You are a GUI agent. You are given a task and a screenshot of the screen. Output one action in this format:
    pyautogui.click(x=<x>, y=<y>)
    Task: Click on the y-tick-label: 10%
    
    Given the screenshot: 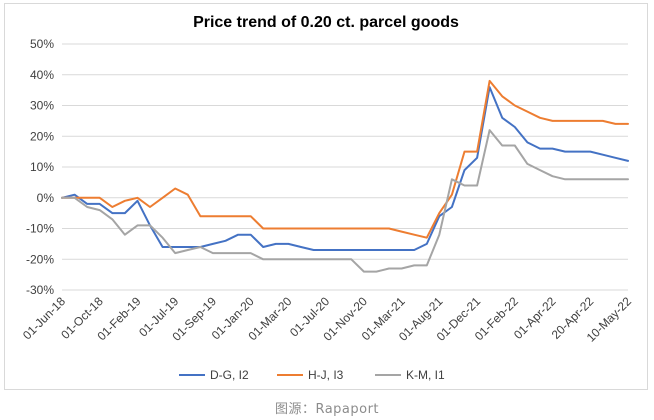 What is the action you would take?
    pyautogui.click(x=42, y=167)
    